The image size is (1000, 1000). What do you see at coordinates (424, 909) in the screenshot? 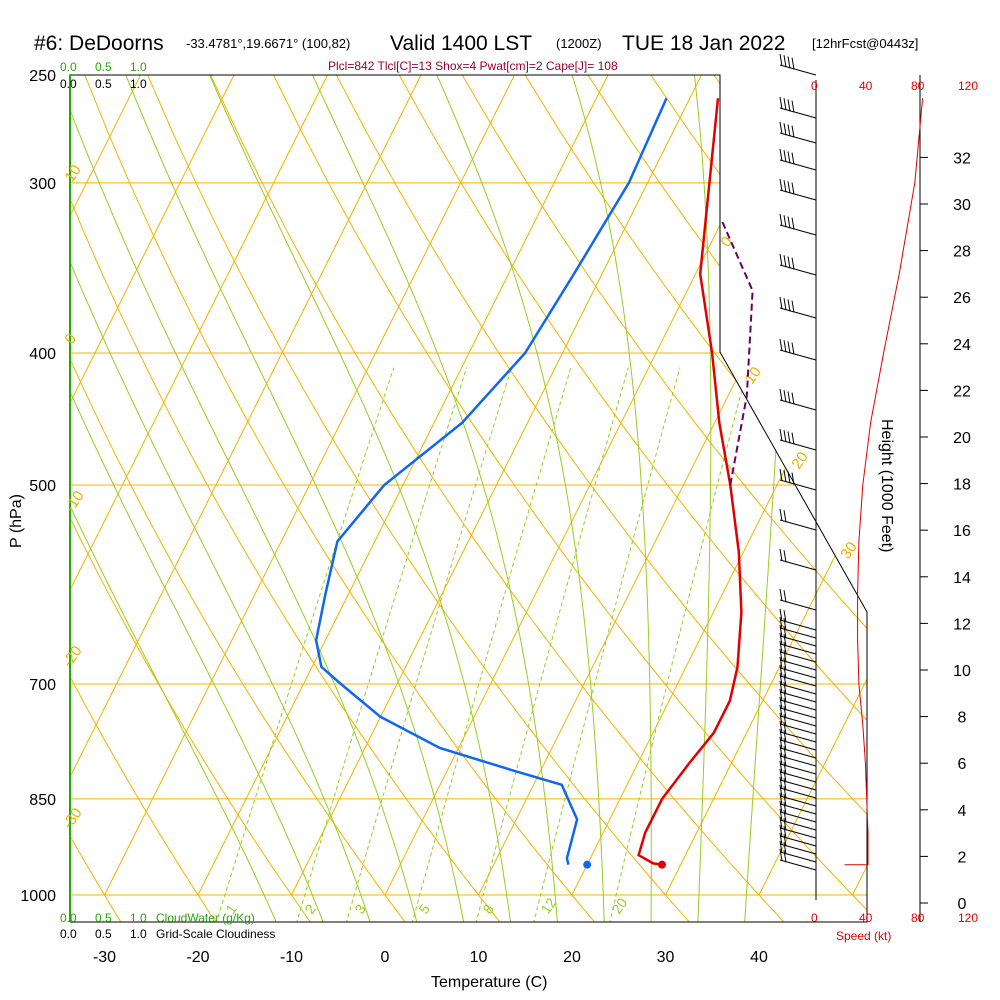
I see `mixing-ratio-label: 5` at bounding box center [424, 909].